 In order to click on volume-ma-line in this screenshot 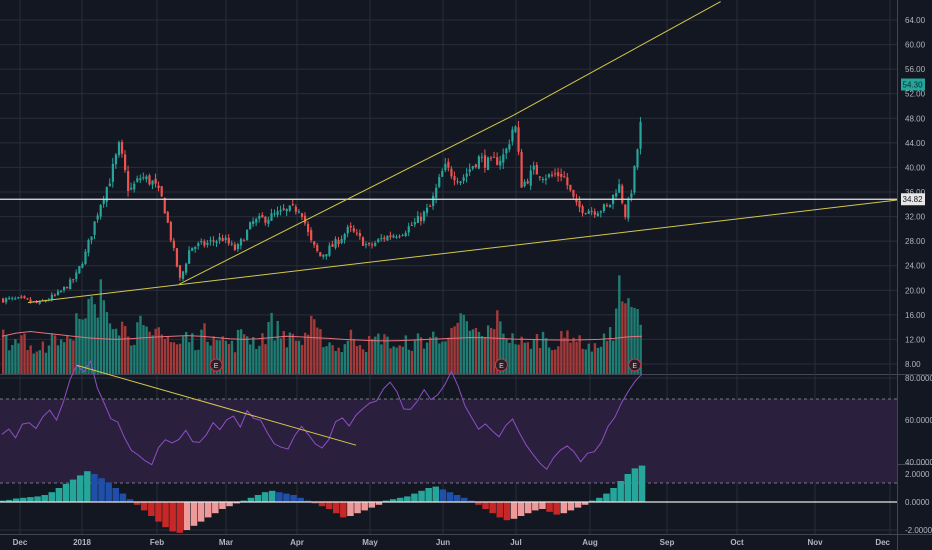, I will do `click(322, 336)`.